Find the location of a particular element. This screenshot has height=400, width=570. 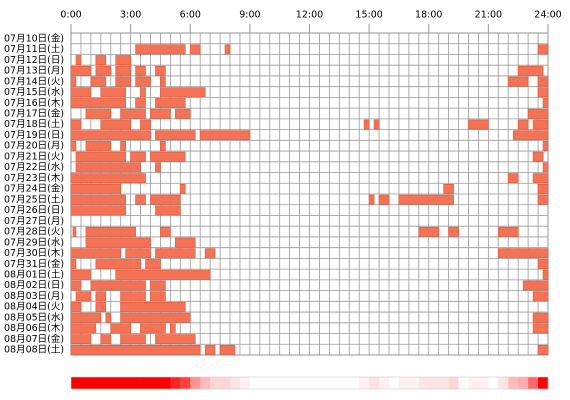

x-tick-label: 15:00 is located at coordinates (368, 15).